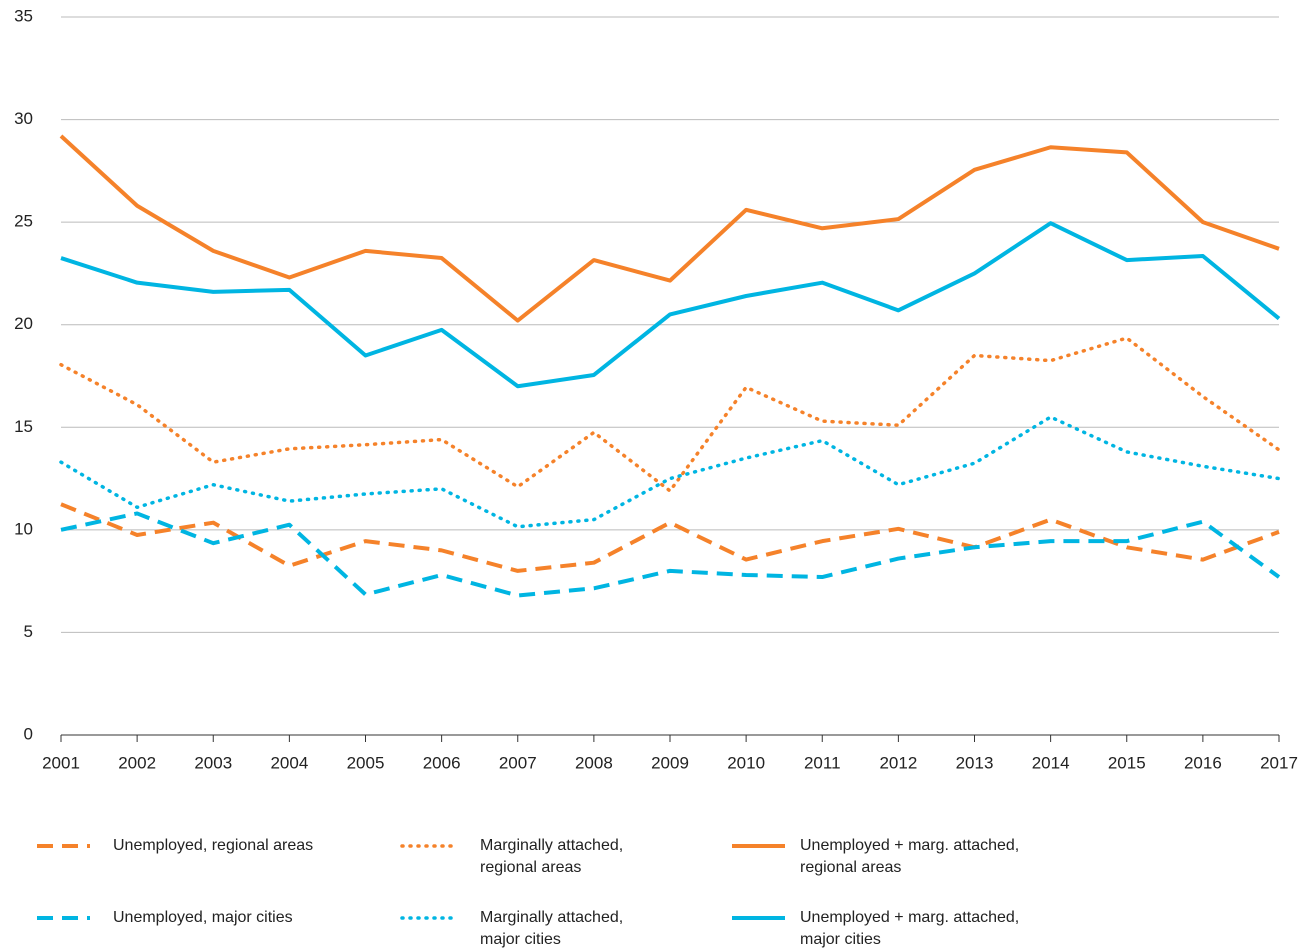  Describe the element at coordinates (822, 762) in the screenshot. I see `x-tick-label: 2011` at that location.